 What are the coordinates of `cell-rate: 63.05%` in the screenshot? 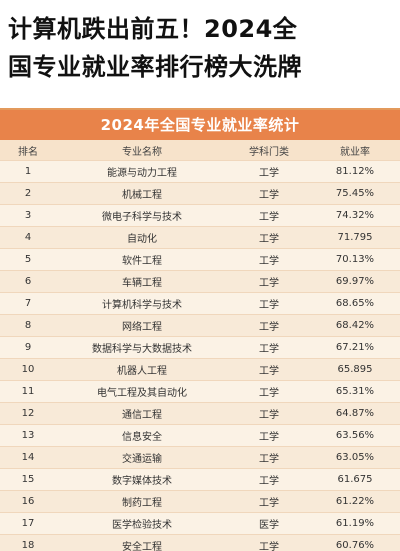 It's located at (355, 457).